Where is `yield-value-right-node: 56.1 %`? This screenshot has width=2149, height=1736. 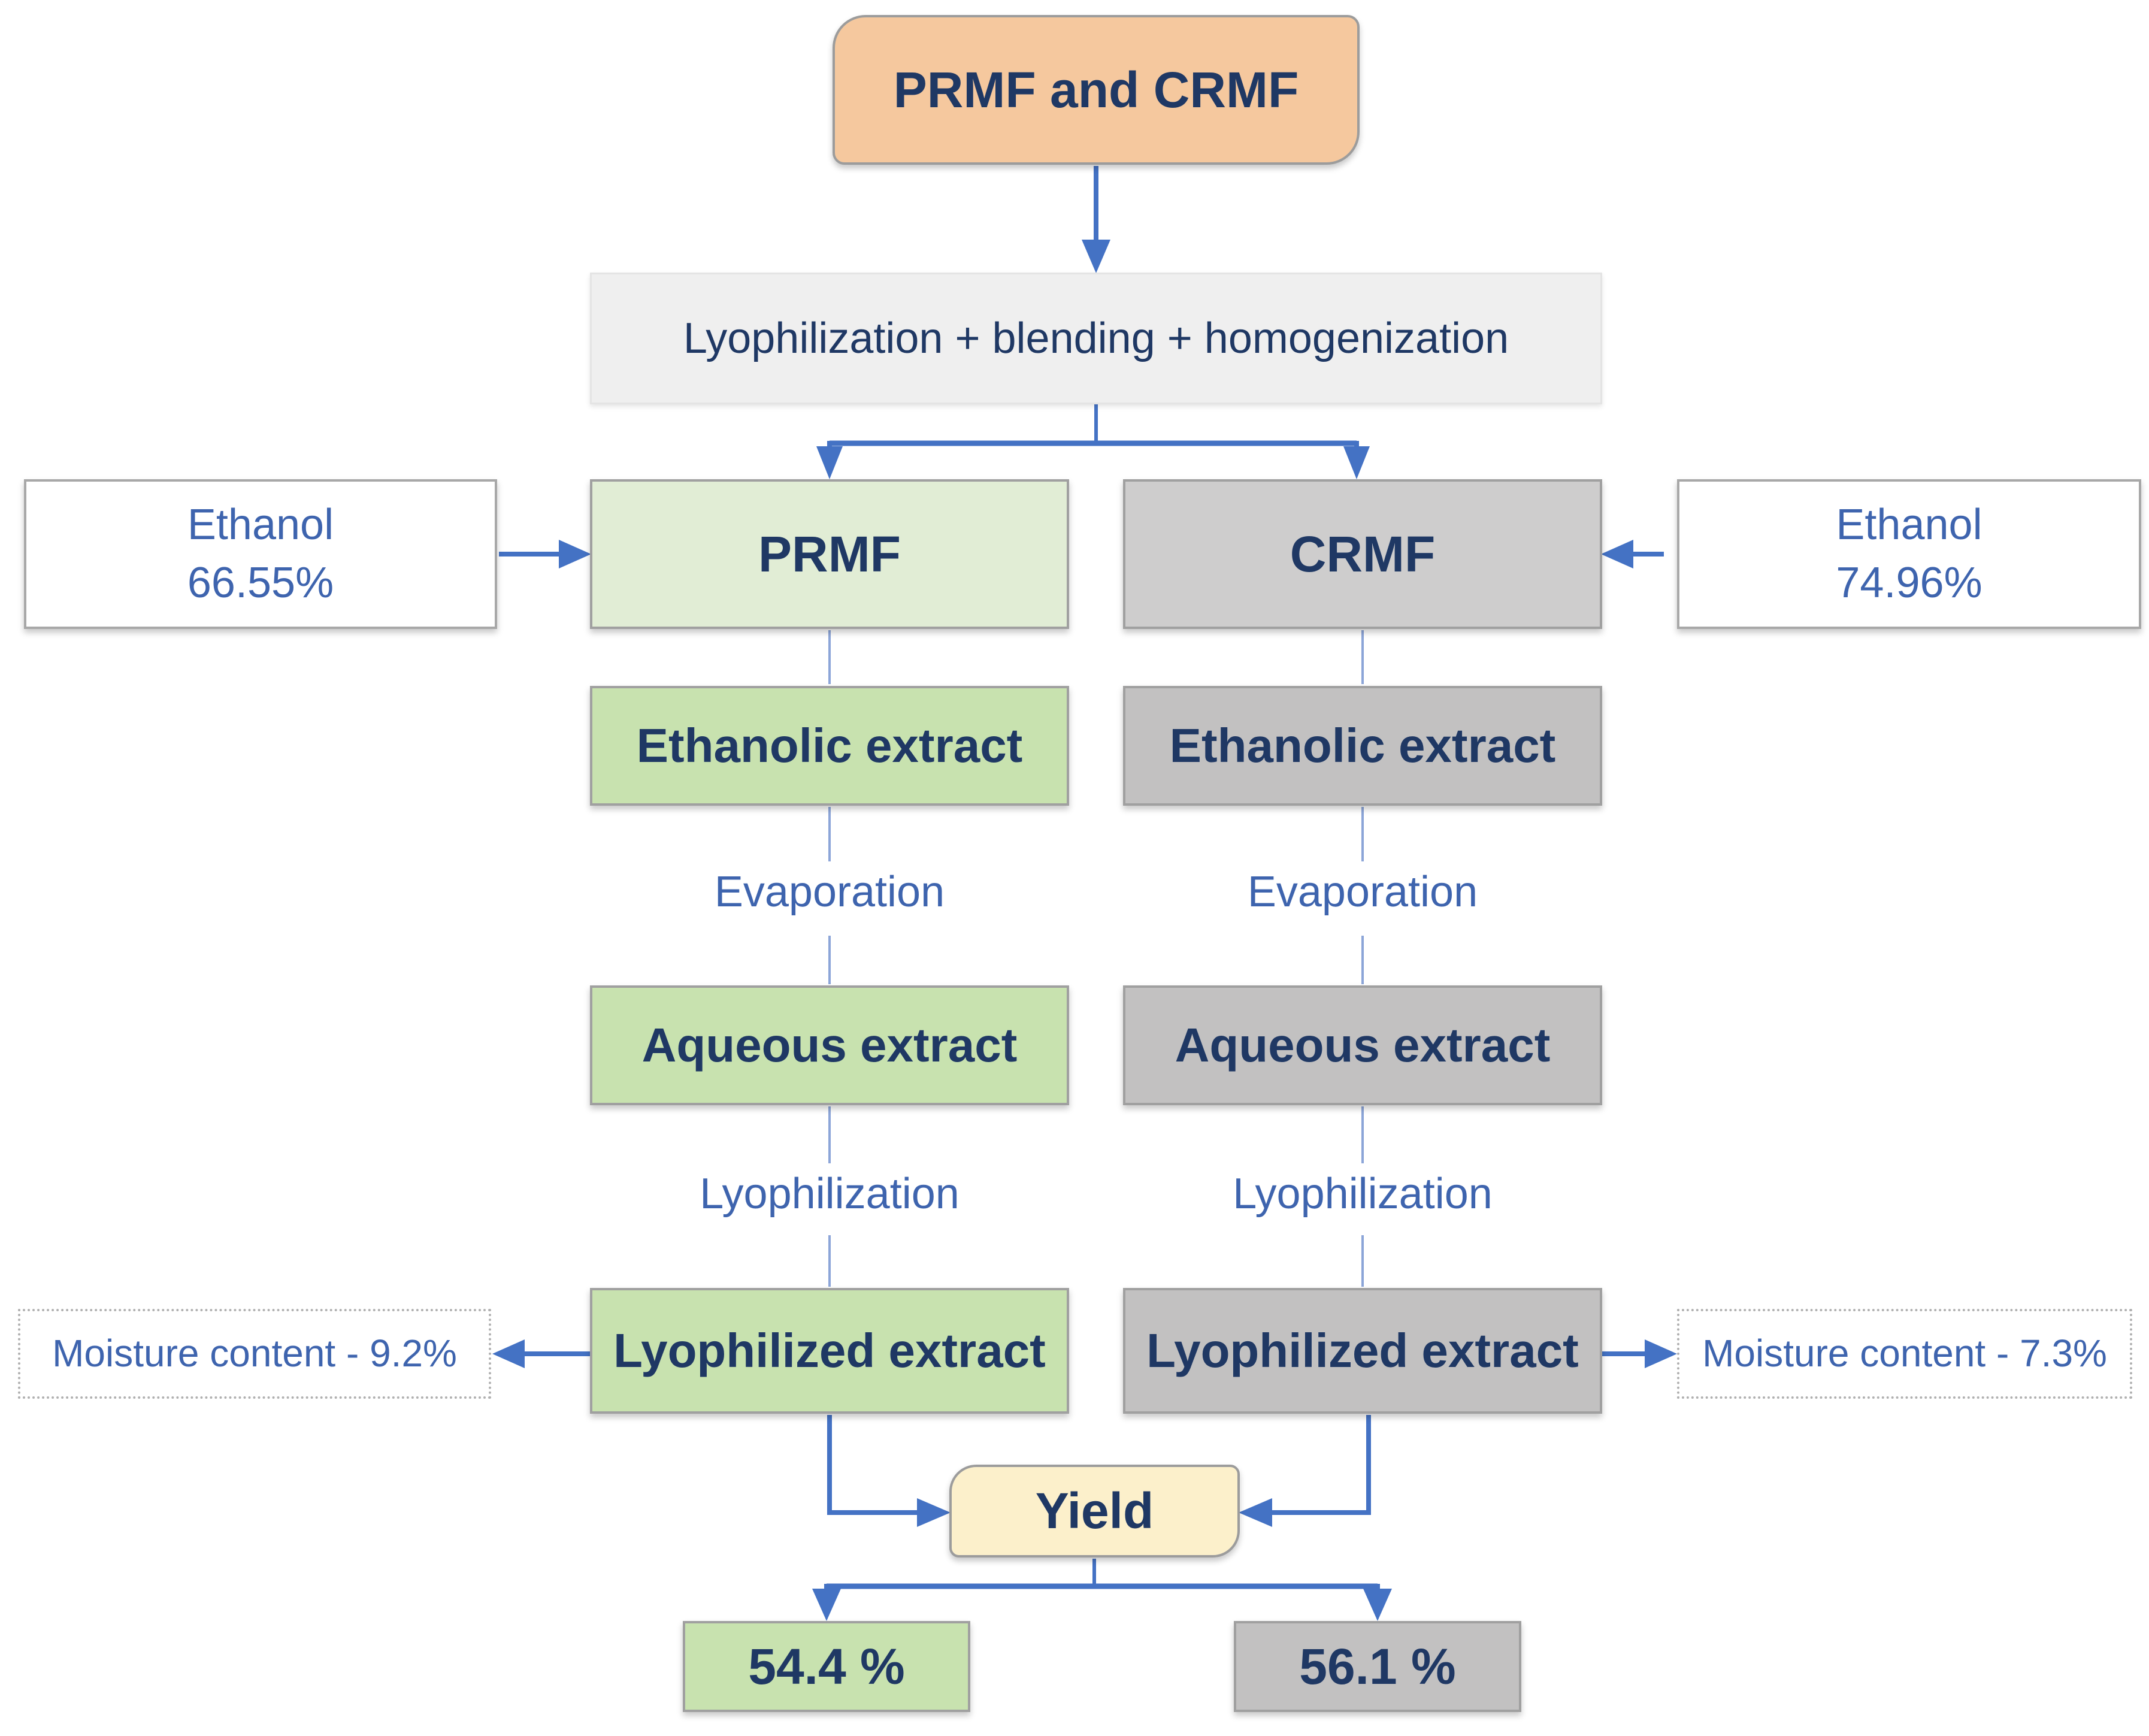
yield-value-right-node: 56.1 % is located at coordinates (1377, 1666).